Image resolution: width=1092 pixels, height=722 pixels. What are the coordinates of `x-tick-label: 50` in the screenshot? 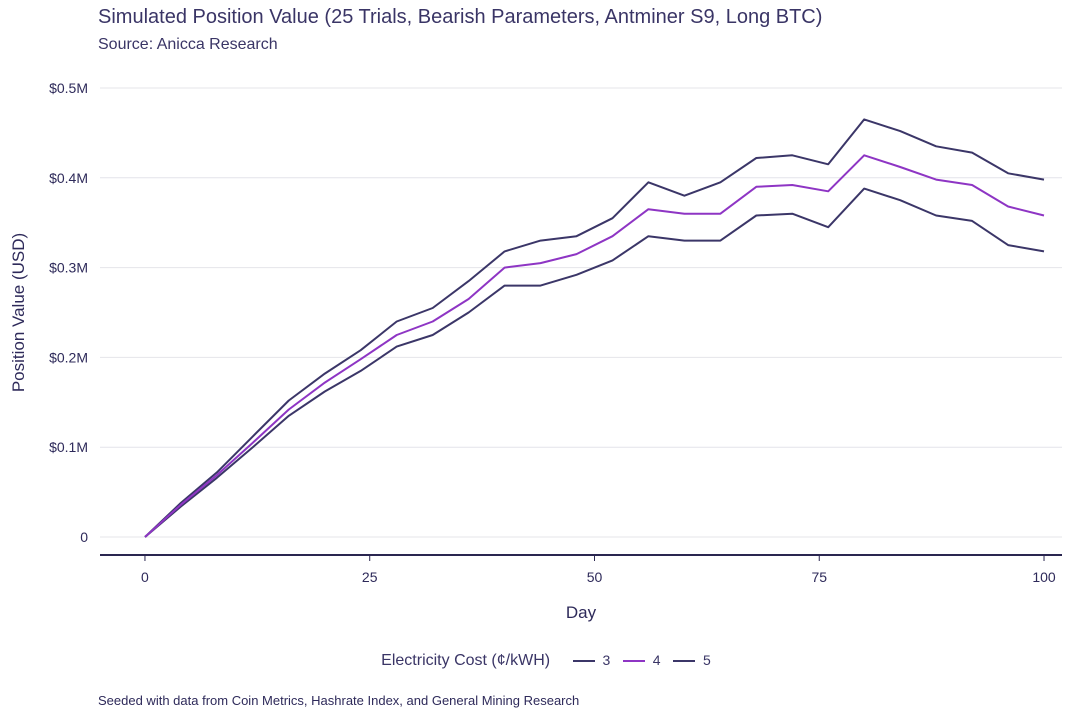 It's located at (595, 577).